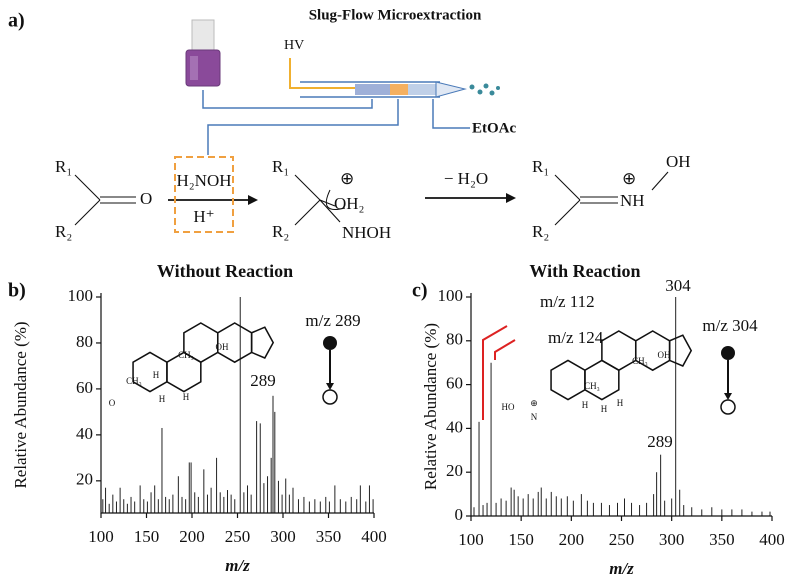 The image size is (800, 583). I want to click on water-loss: − H₂O, so click(466, 178).